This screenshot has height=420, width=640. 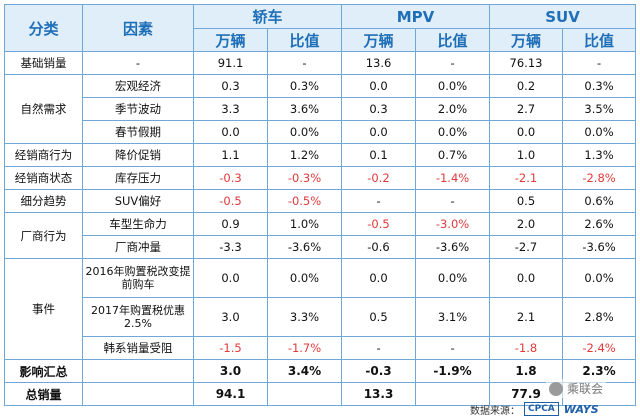 I want to click on value-cell: 0.2, so click(x=526, y=86).